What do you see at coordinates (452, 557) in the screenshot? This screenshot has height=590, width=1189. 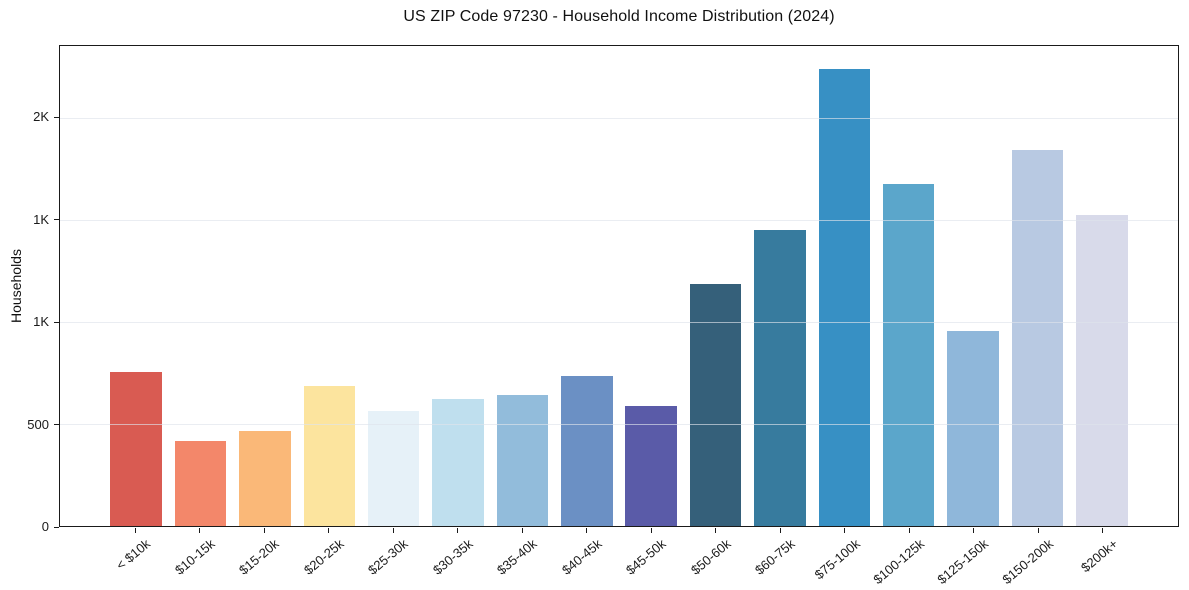 I see `x-tick-label-6: $30-35k` at bounding box center [452, 557].